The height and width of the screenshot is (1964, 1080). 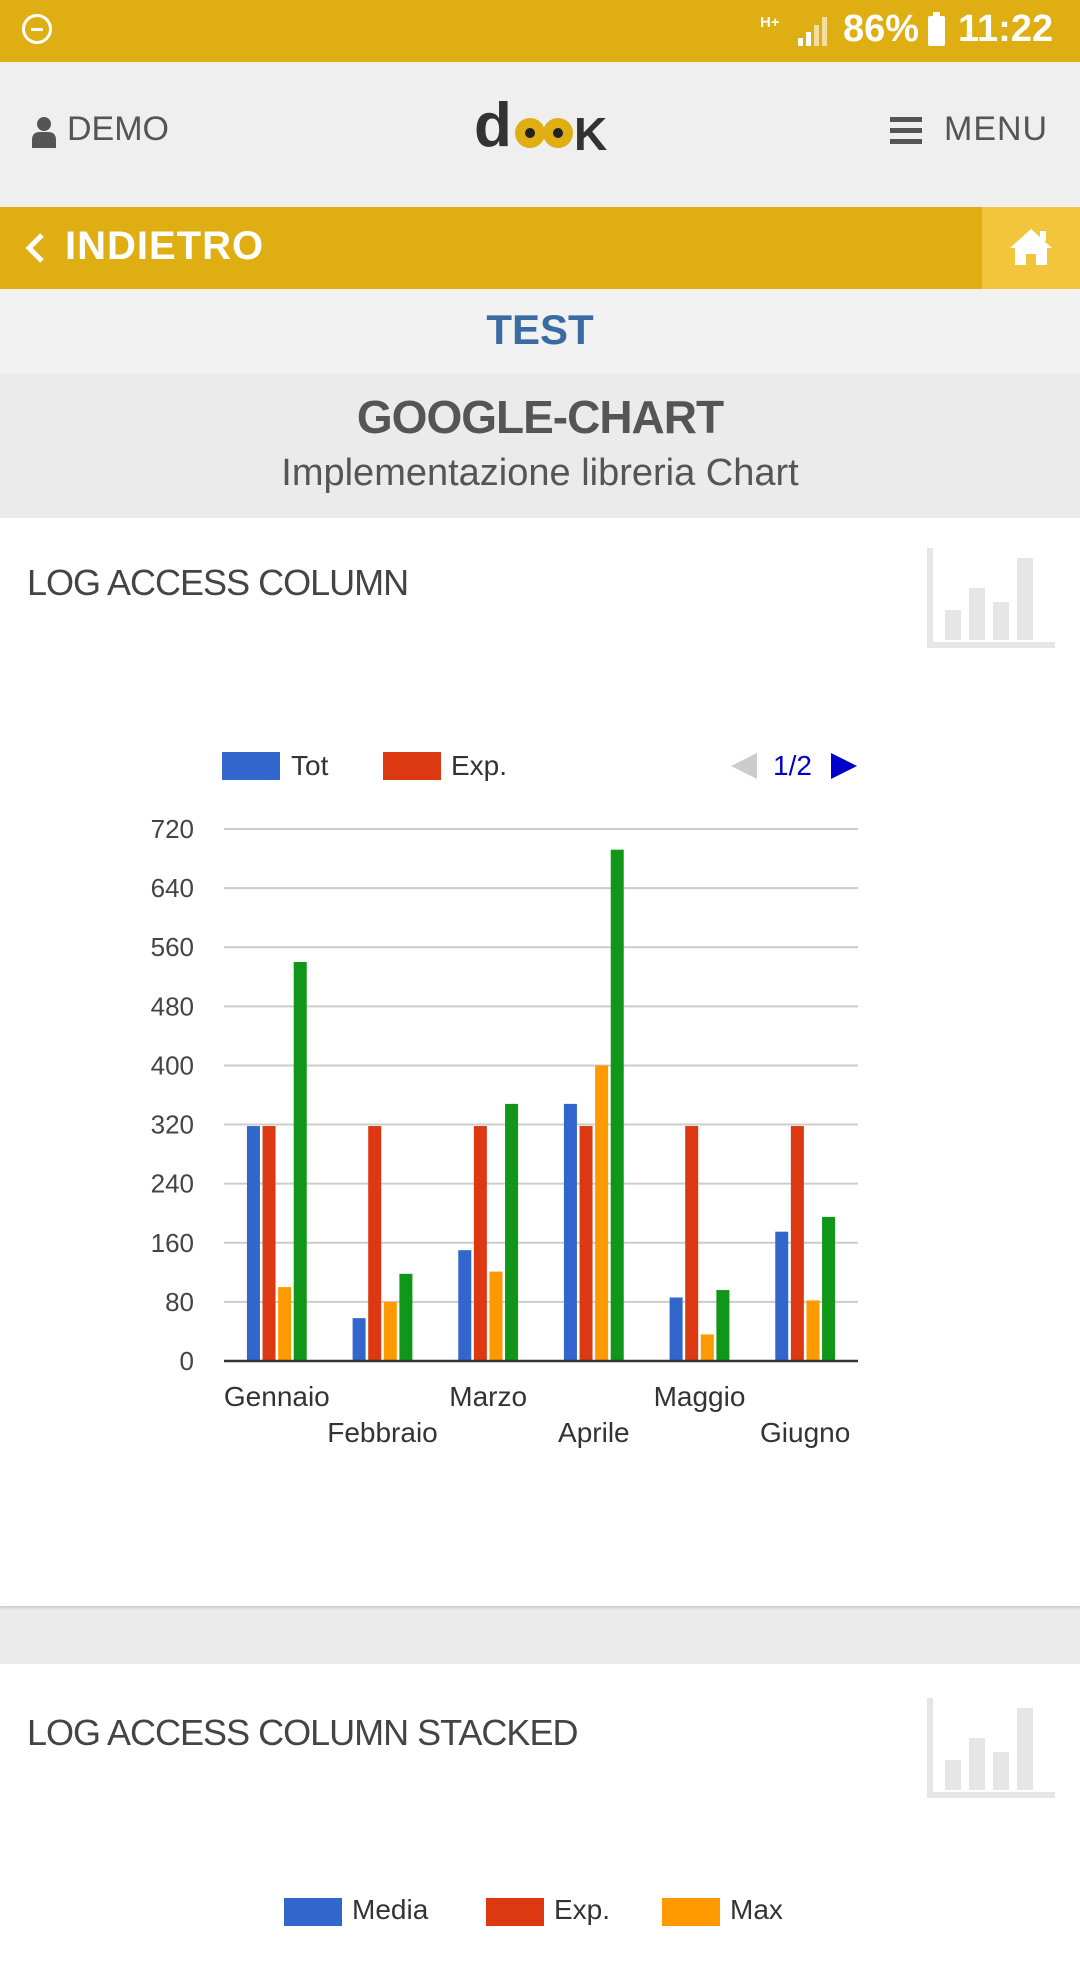 What do you see at coordinates (172, 1006) in the screenshot?
I see `y-tick-label: 480` at bounding box center [172, 1006].